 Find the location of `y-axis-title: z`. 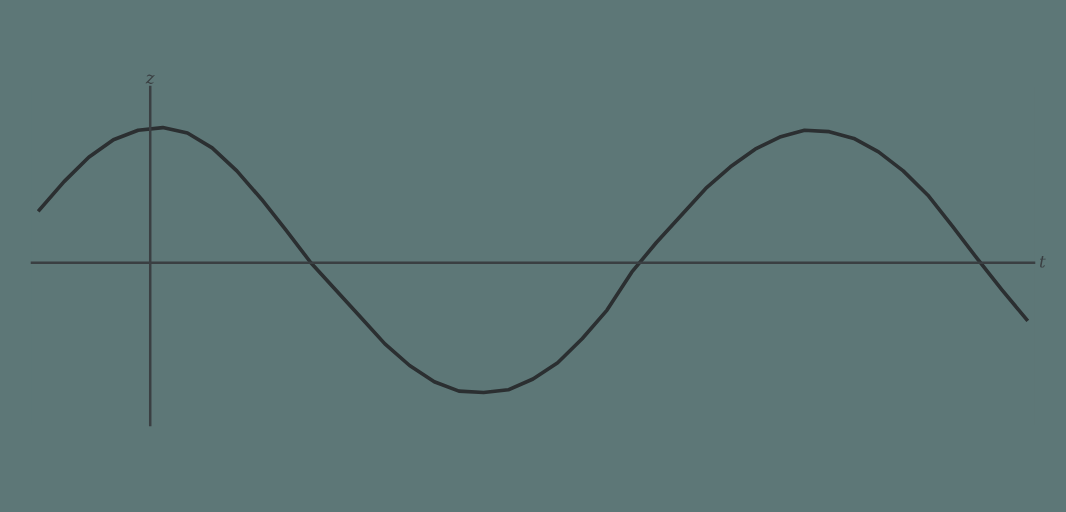

y-axis-title: z is located at coordinates (150, 79).